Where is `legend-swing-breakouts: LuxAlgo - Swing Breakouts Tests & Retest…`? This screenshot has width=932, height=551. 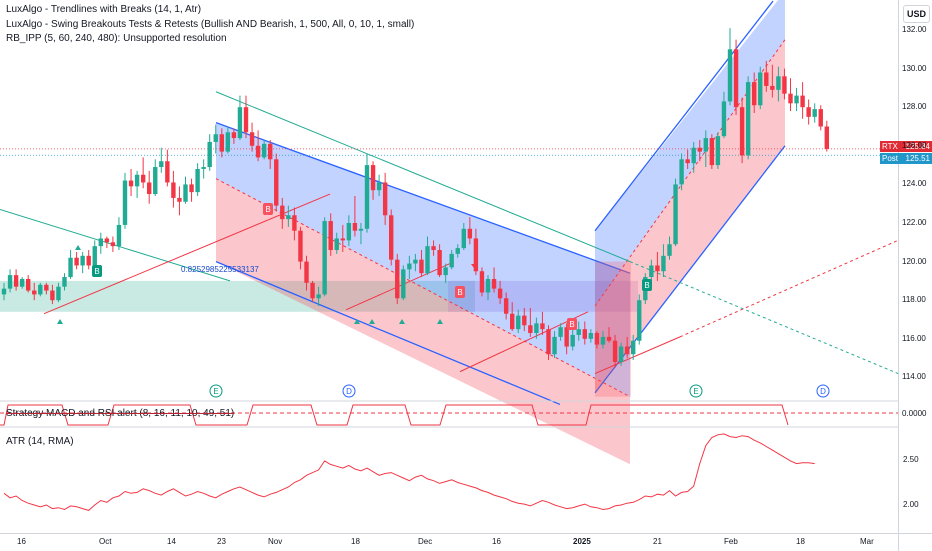 legend-swing-breakouts: LuxAlgo - Swing Breakouts Tests & Retest… is located at coordinates (210, 24).